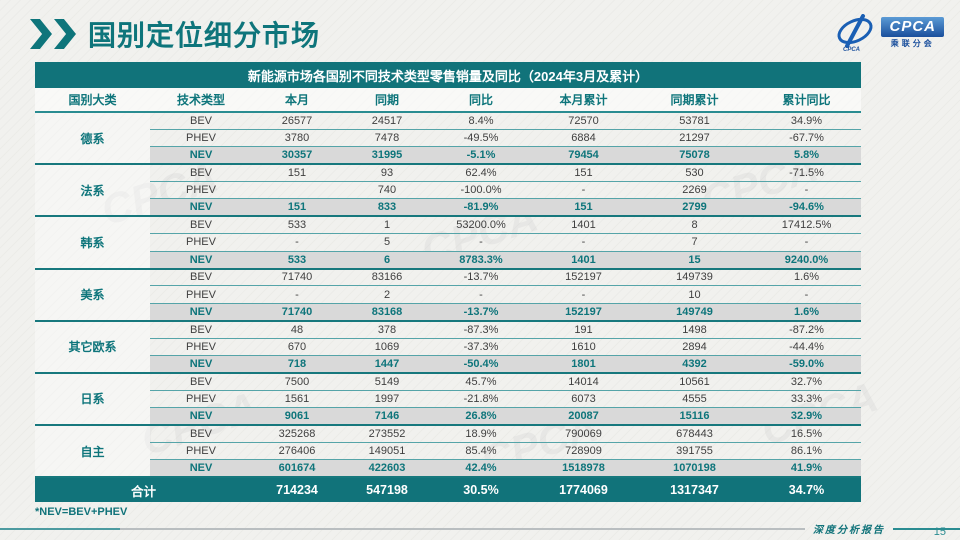  I want to click on data-cell: 7, so click(694, 242).